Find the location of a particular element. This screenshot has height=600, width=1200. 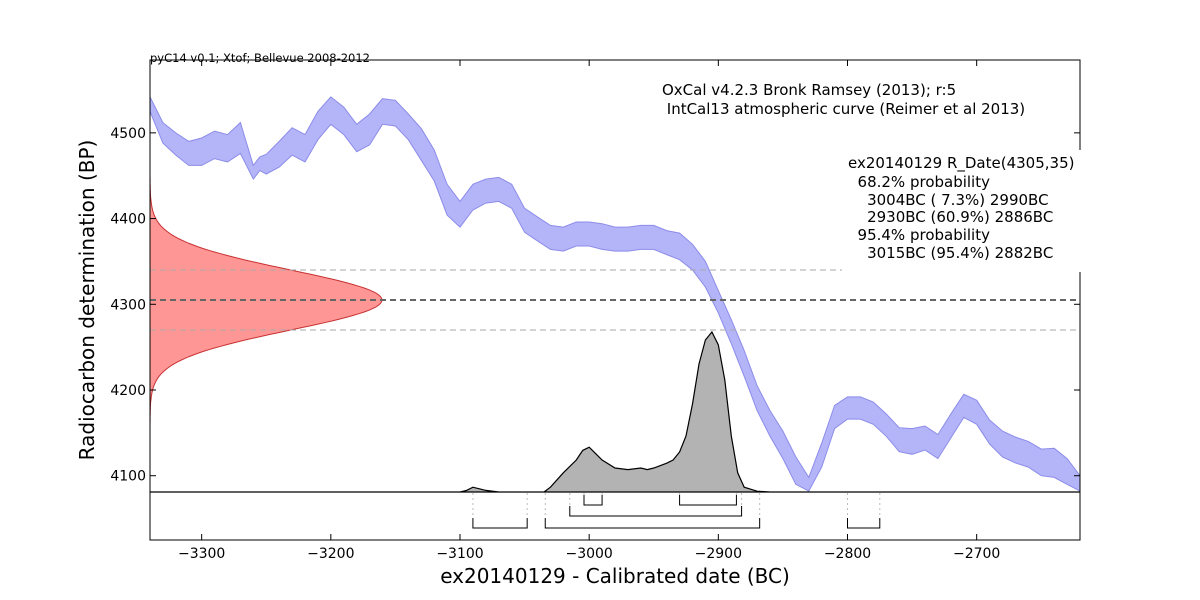

y-axis-label: Radiocarbon determination (BP) is located at coordinates (87, 300).